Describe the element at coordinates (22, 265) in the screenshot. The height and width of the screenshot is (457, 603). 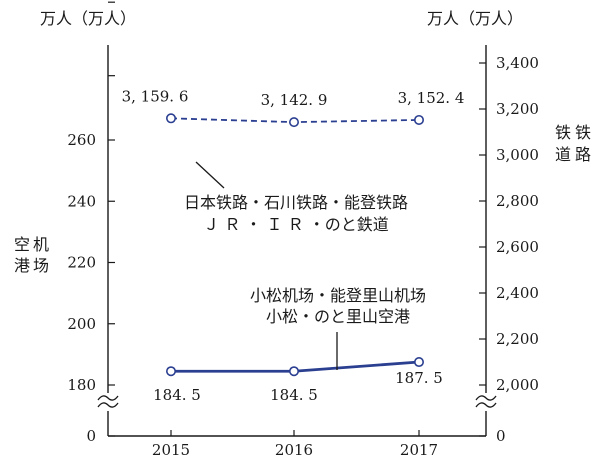
I see `left-axis-title-col1-bottom: 港` at that location.